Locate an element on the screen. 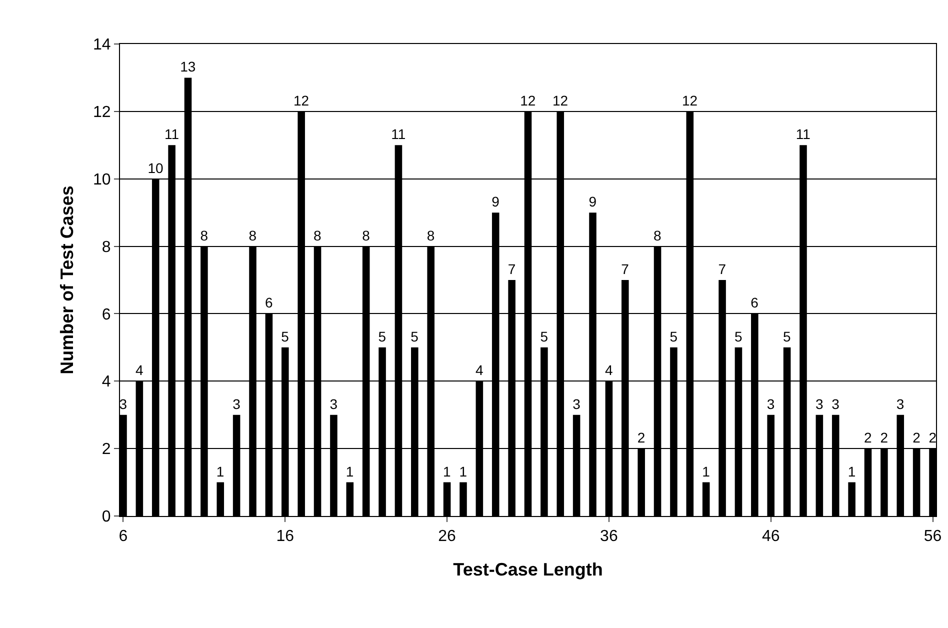 This screenshot has width=948, height=628. x-tick-label: 16 is located at coordinates (285, 537).